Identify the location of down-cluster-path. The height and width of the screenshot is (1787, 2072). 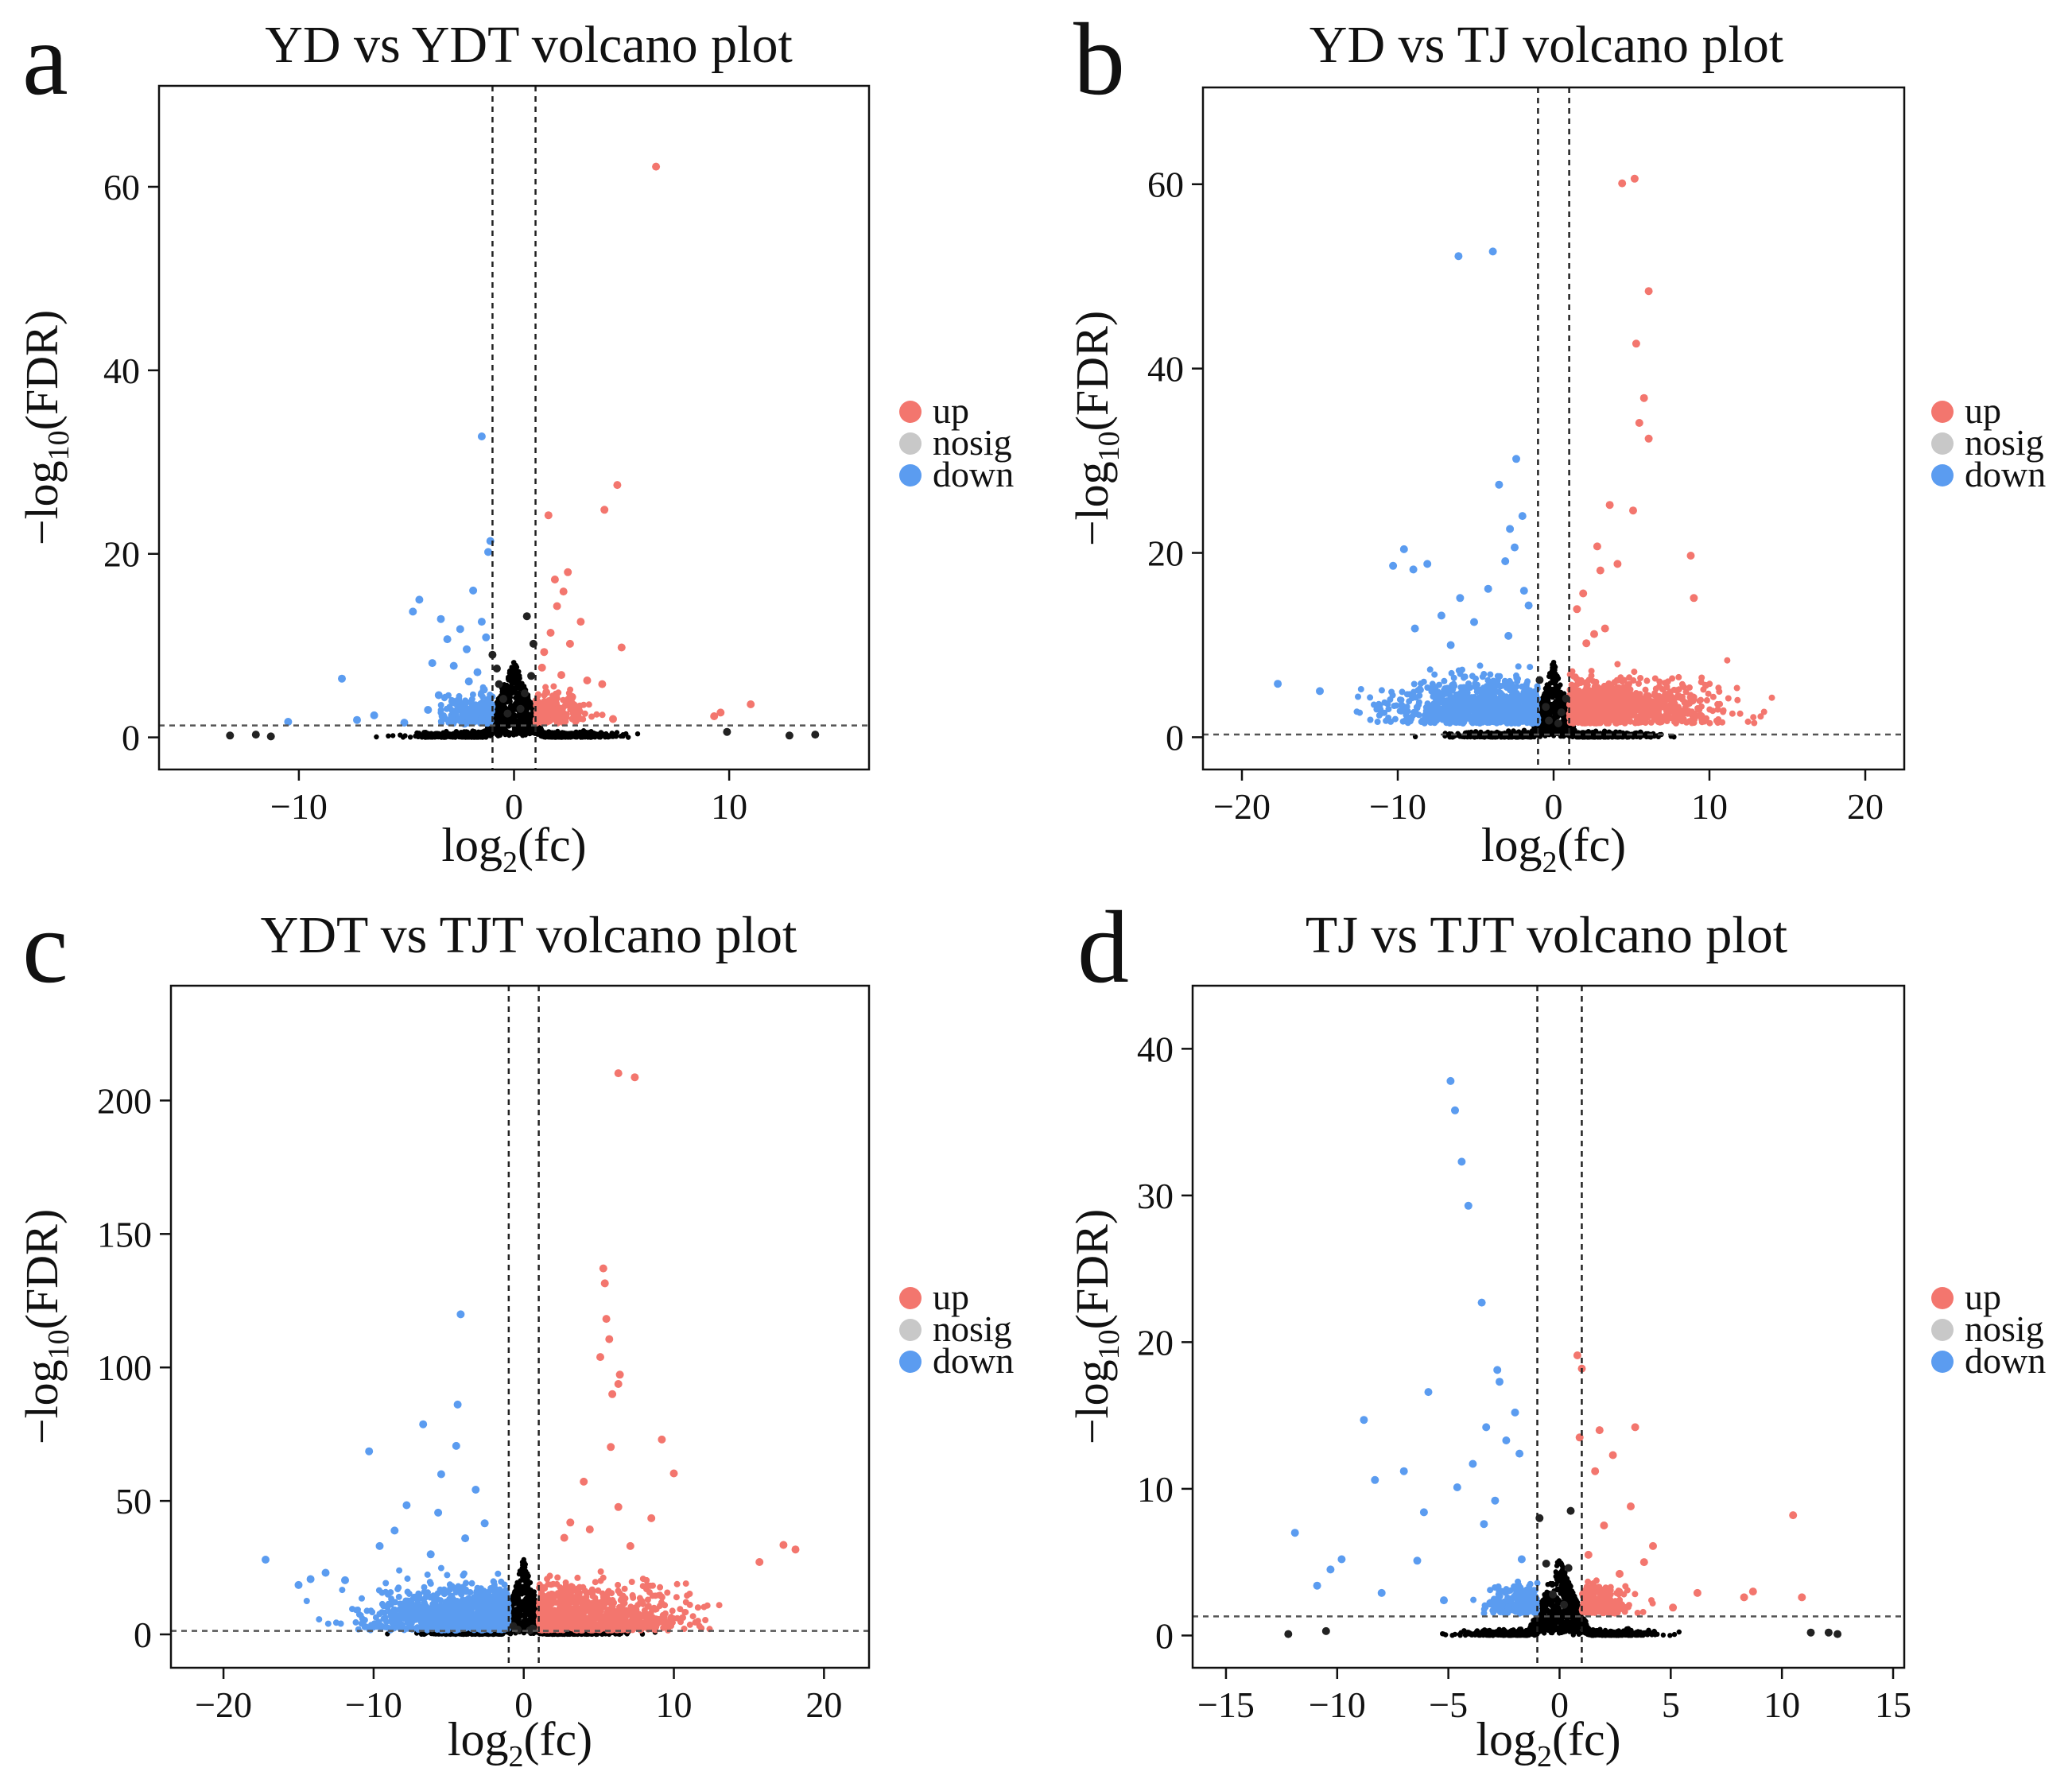
(1505, 1597).